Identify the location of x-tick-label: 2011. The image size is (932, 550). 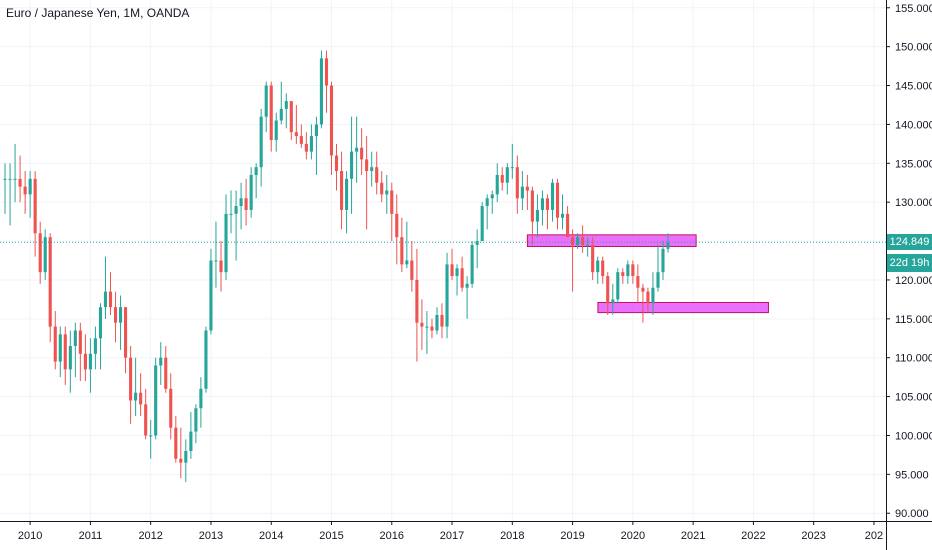
(91, 536).